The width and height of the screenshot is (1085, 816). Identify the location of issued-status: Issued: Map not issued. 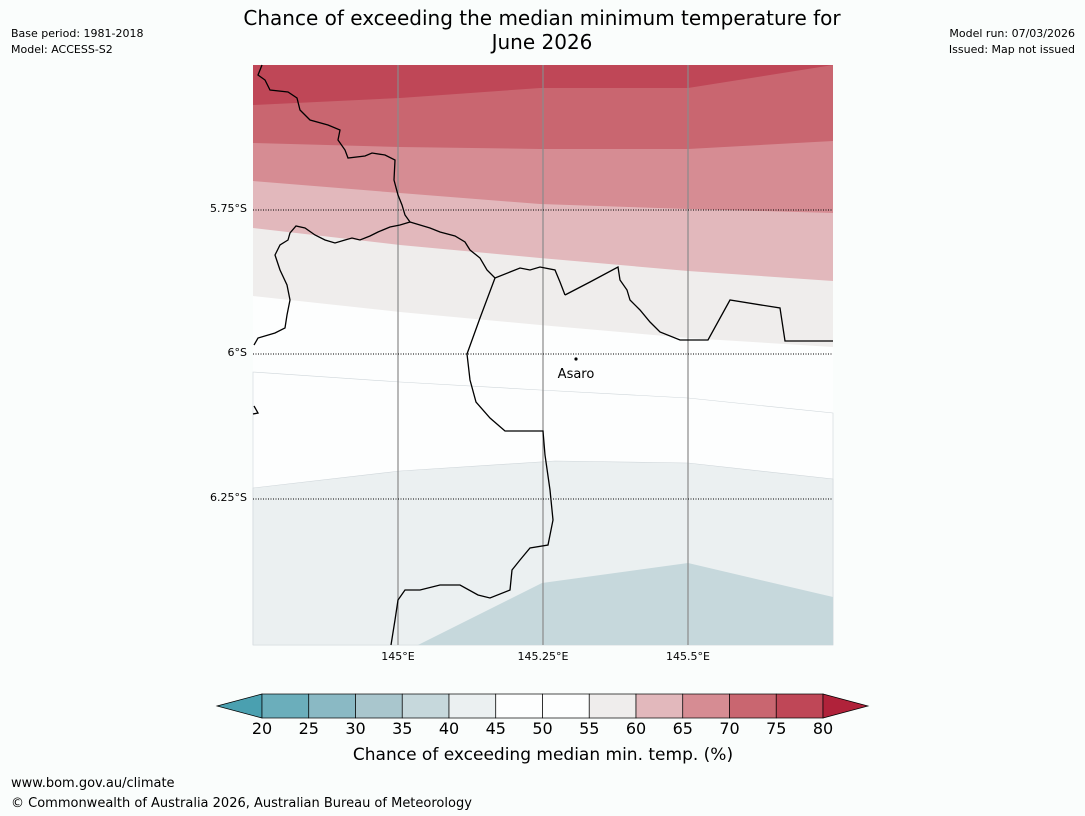
(1011, 49).